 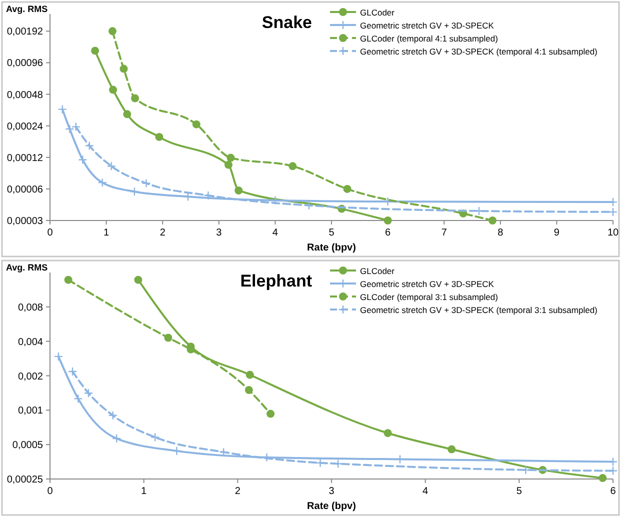 I want to click on y-tick-label: 0,00025, so click(x=25, y=480).